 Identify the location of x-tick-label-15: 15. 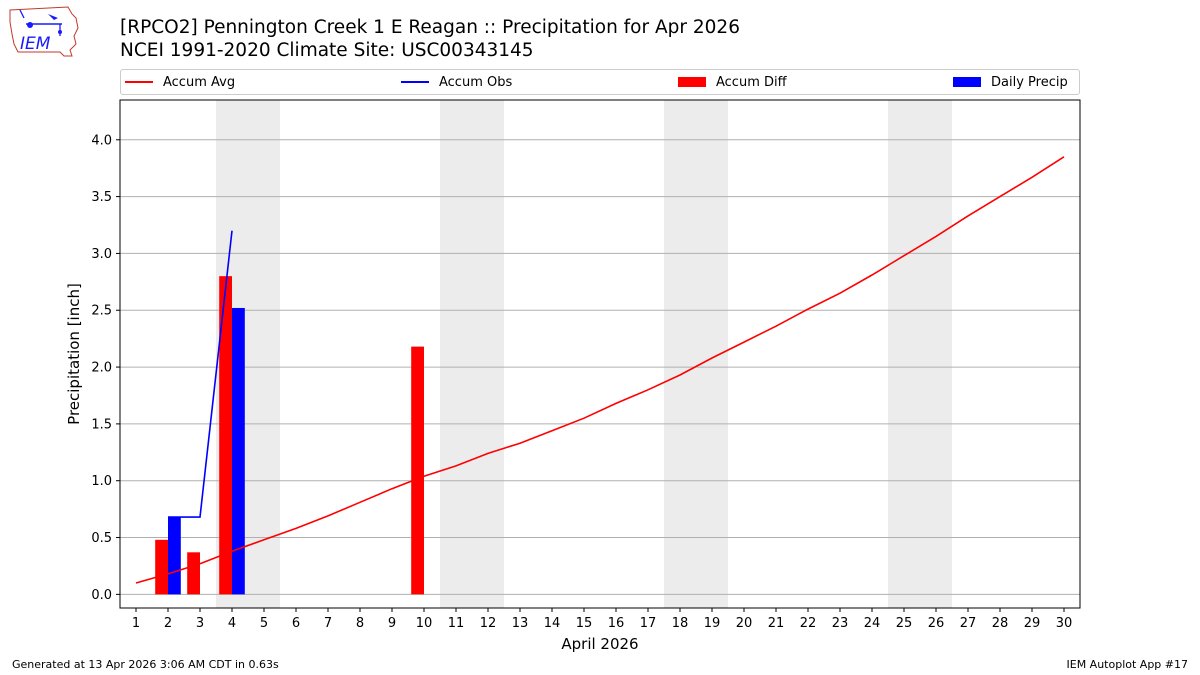
(584, 623).